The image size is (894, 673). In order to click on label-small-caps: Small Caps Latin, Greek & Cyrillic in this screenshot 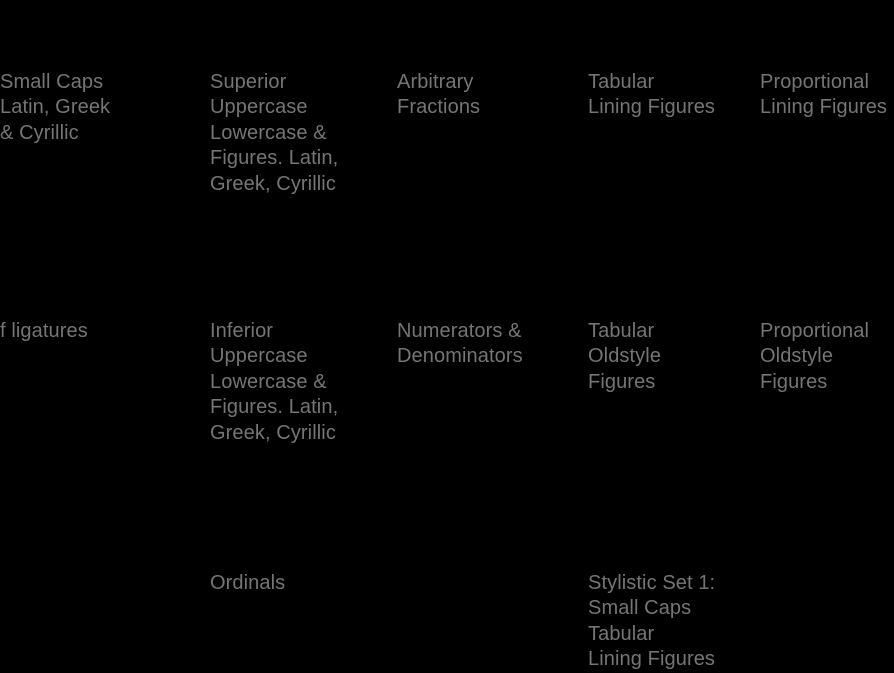, I will do `click(55, 107)`.